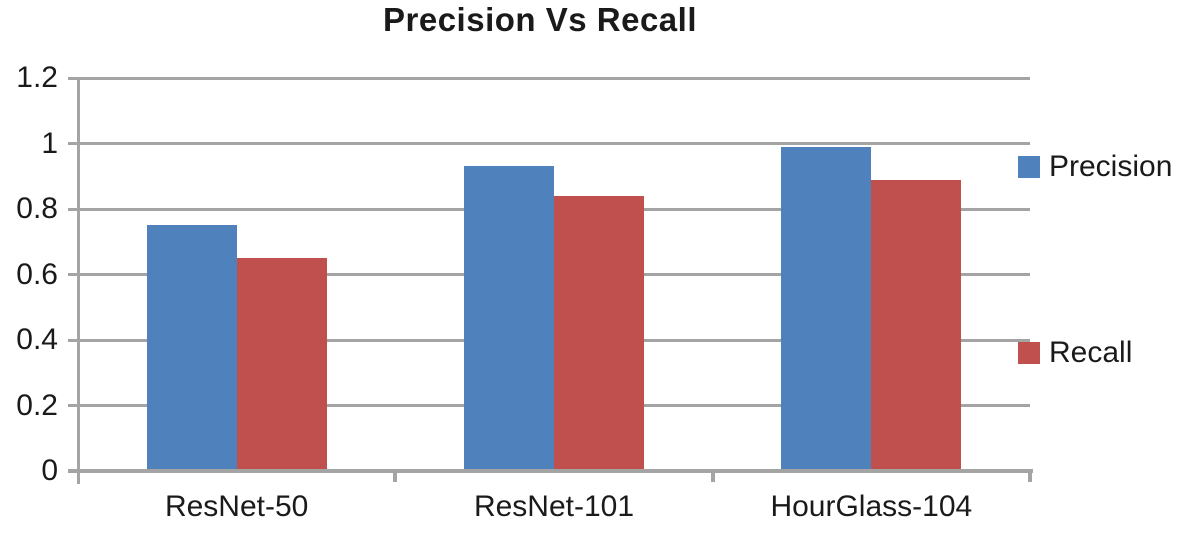  I want to click on y-axis-tick-label: 0.2, so click(37, 405).